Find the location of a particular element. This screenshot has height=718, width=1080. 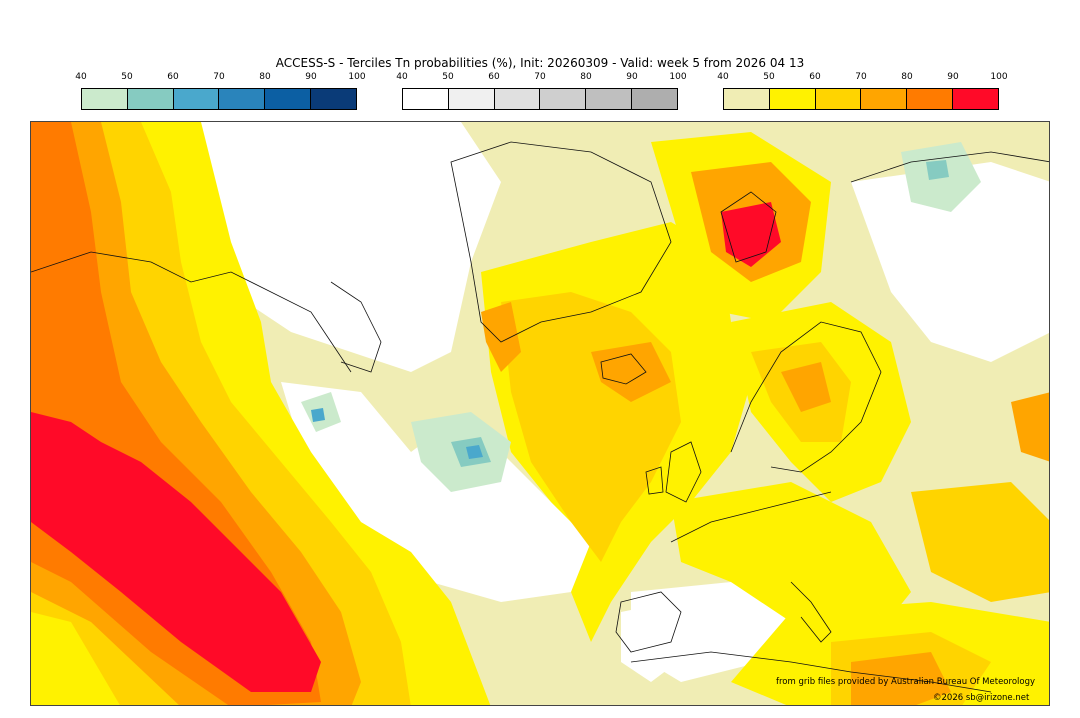

coast-svalbard is located at coordinates (748, 227).